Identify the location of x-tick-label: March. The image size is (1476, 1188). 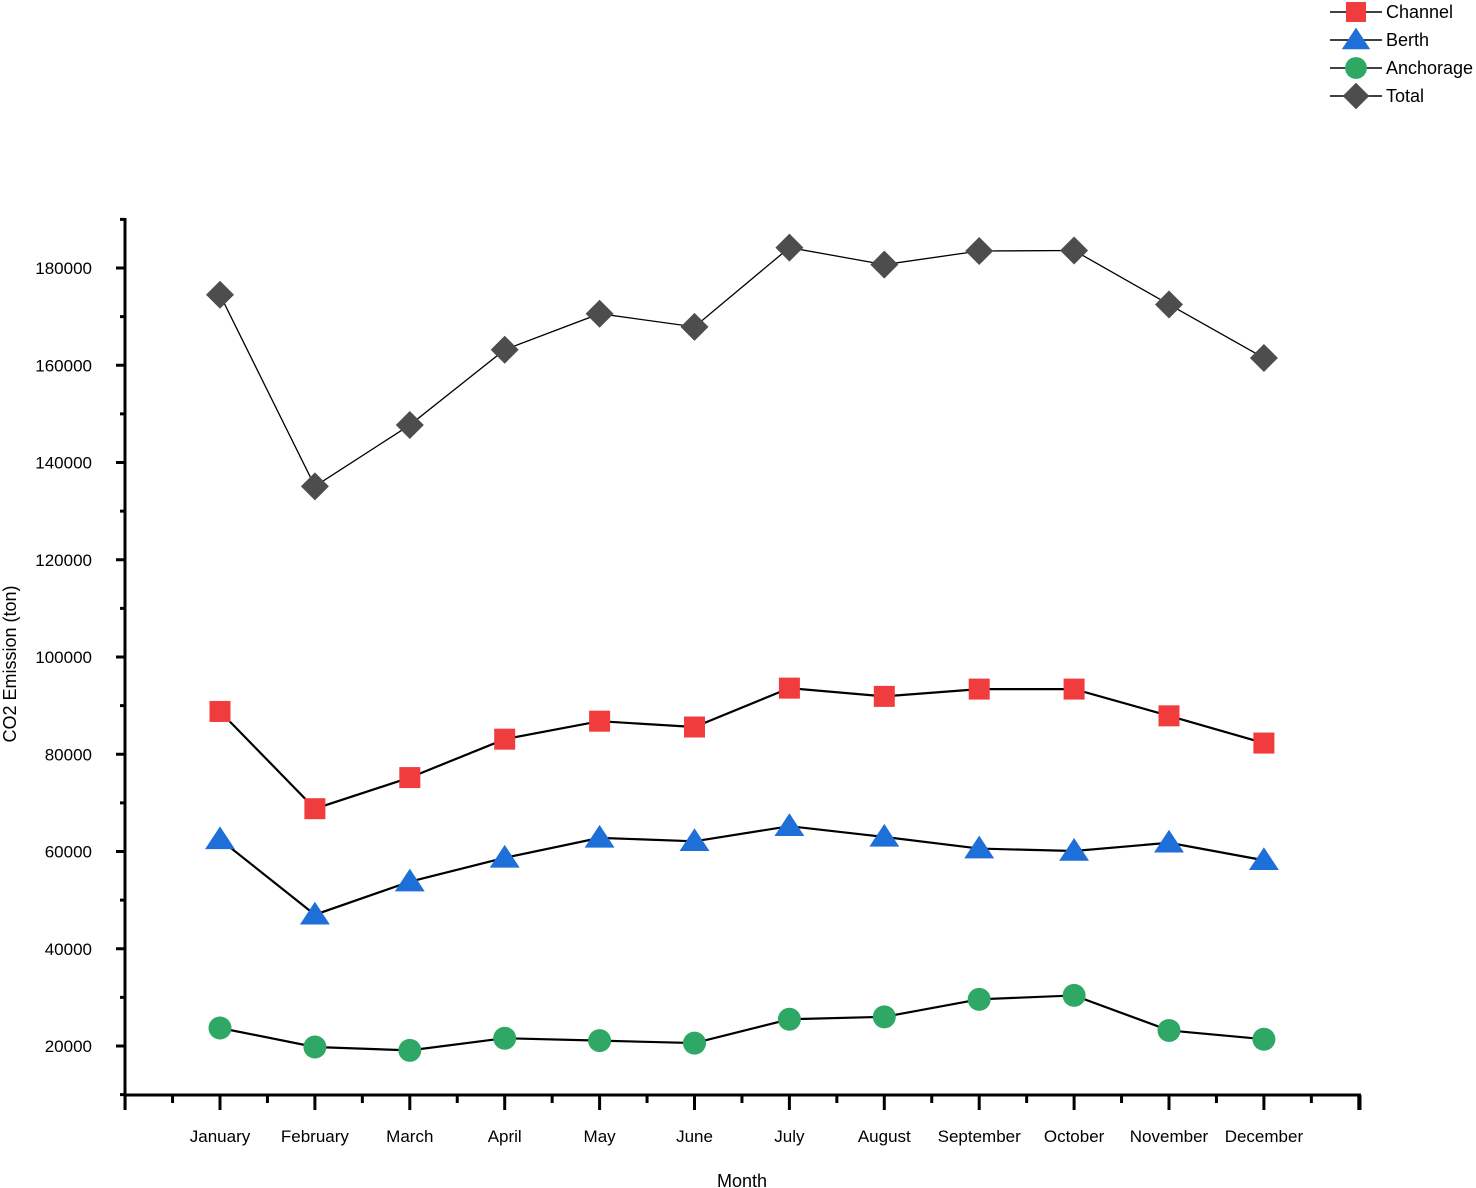
(409, 1136).